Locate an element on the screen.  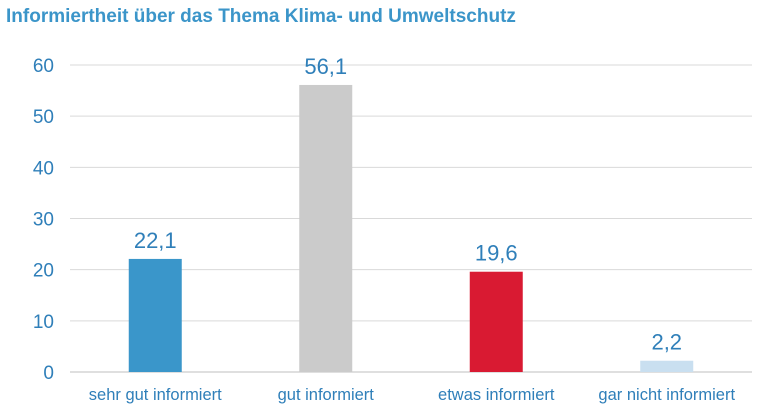
y-tick-label-50: 50 is located at coordinates (43, 117).